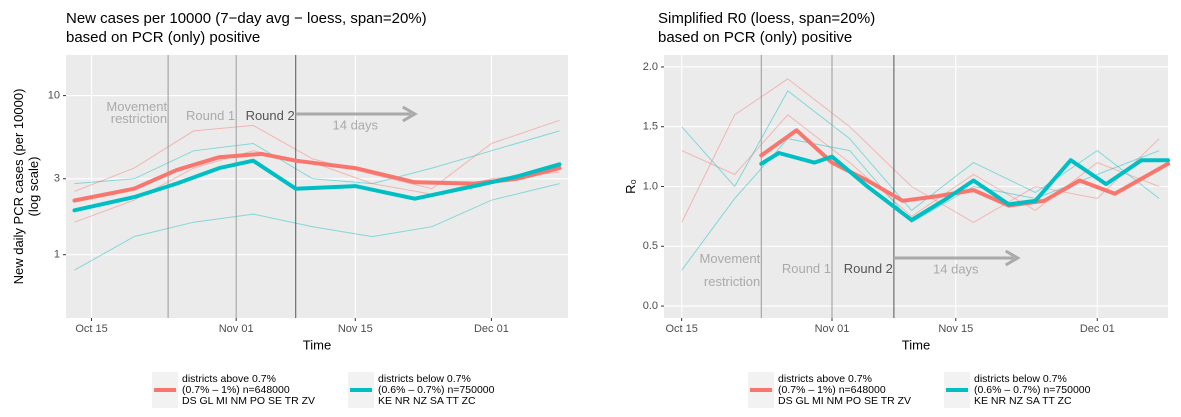 The width and height of the screenshot is (1181, 417). What do you see at coordinates (33, 187) in the screenshot?
I see `y-axis-title-line: (log scale)` at bounding box center [33, 187].